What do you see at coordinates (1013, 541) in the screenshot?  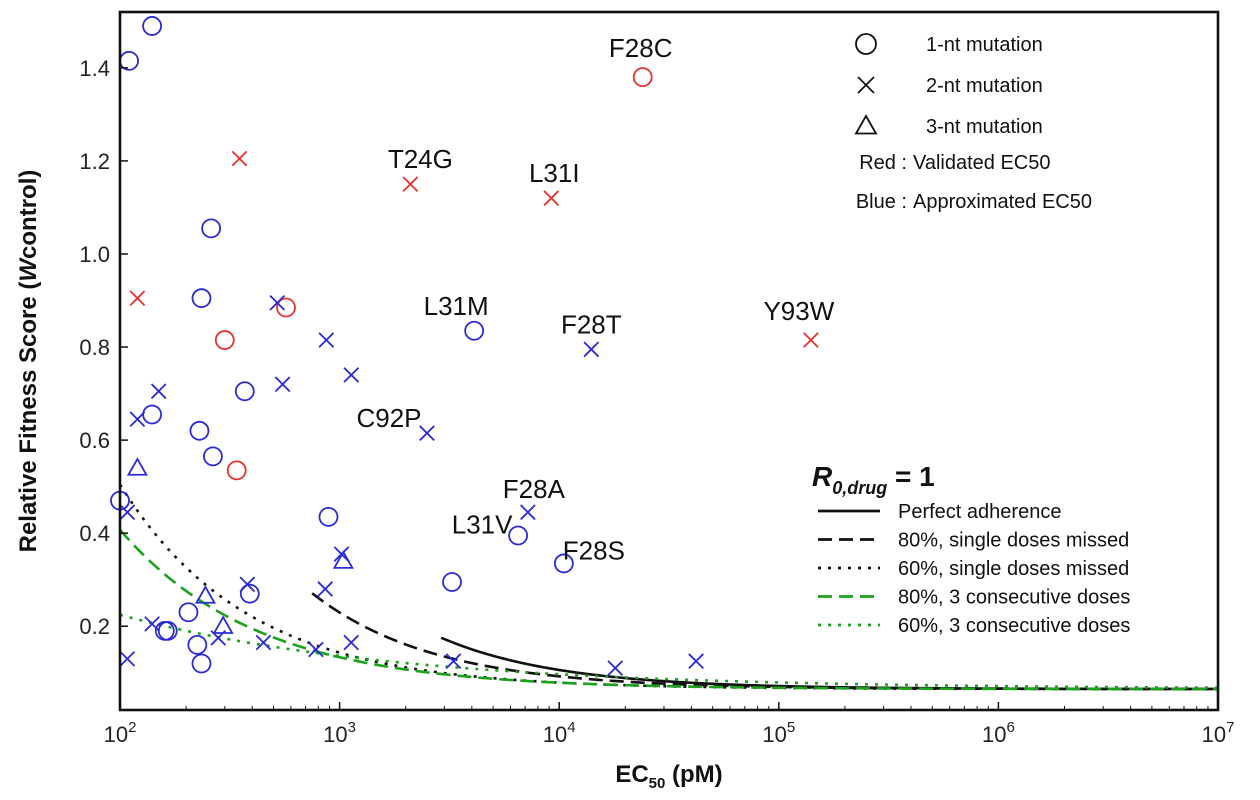 I see `legend-curve-label: 80%, single doses missed` at bounding box center [1013, 541].